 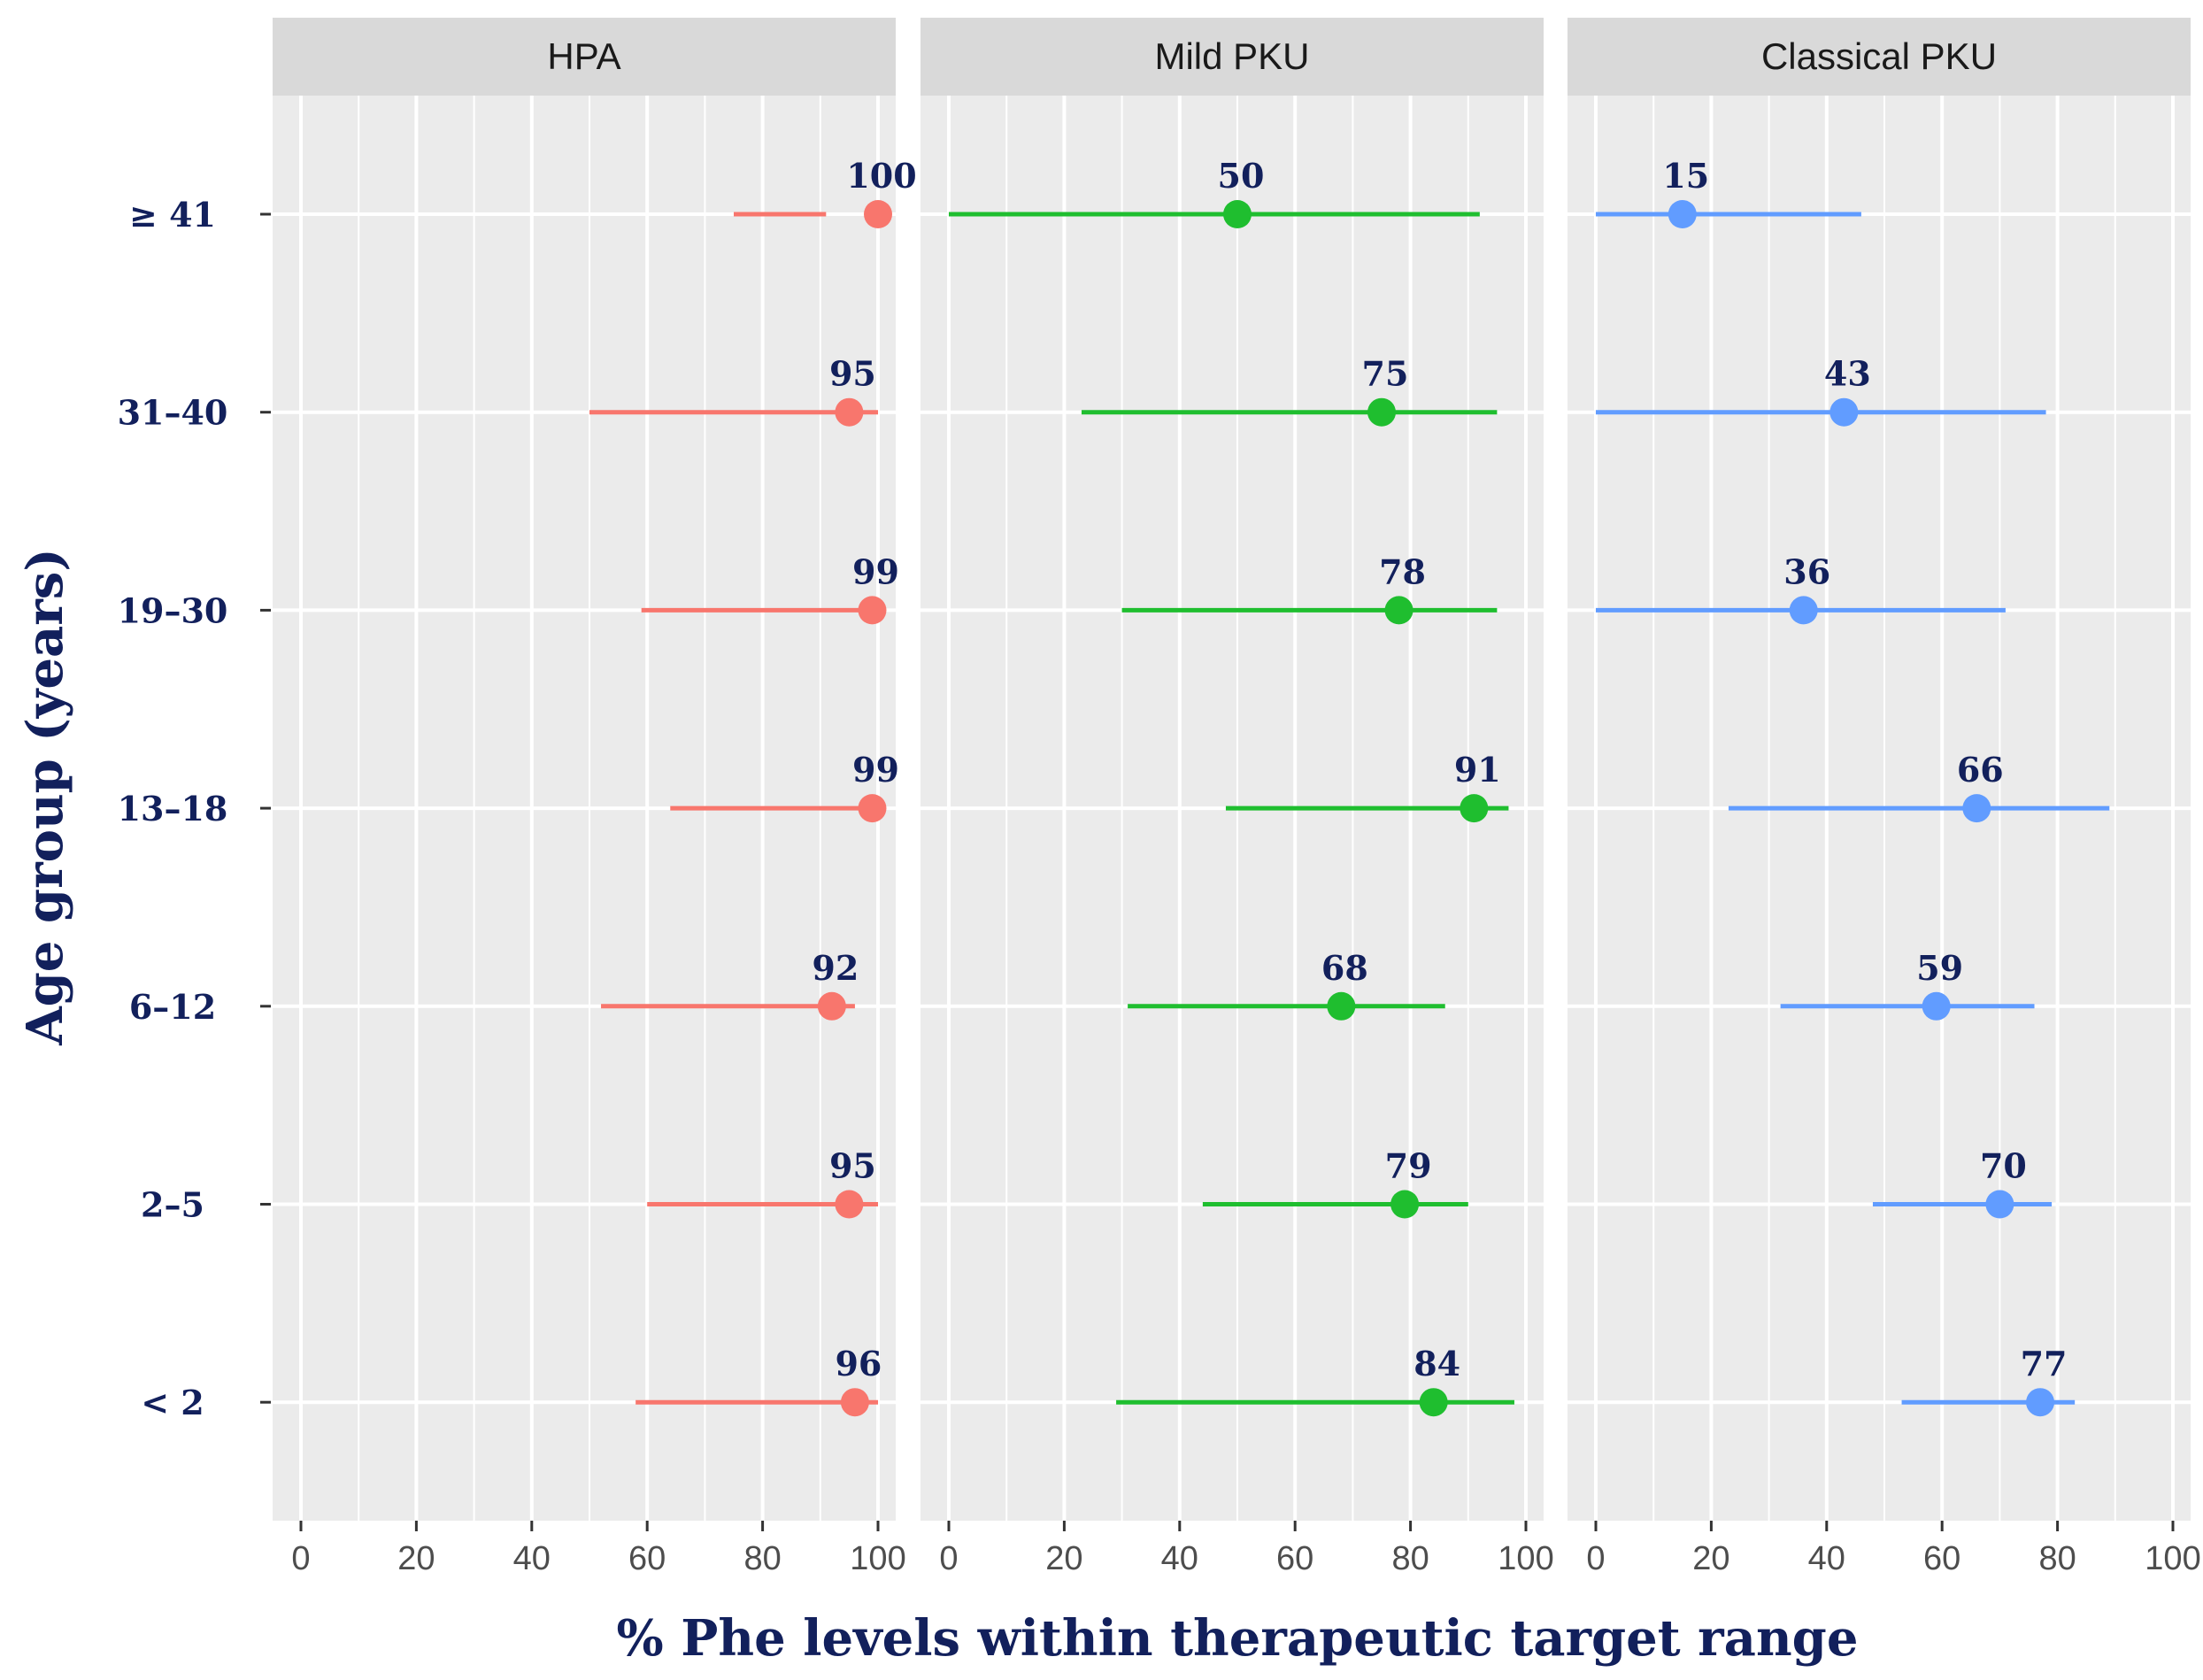 What do you see at coordinates (173, 808) in the screenshot?
I see `y-tick-label: 13–18` at bounding box center [173, 808].